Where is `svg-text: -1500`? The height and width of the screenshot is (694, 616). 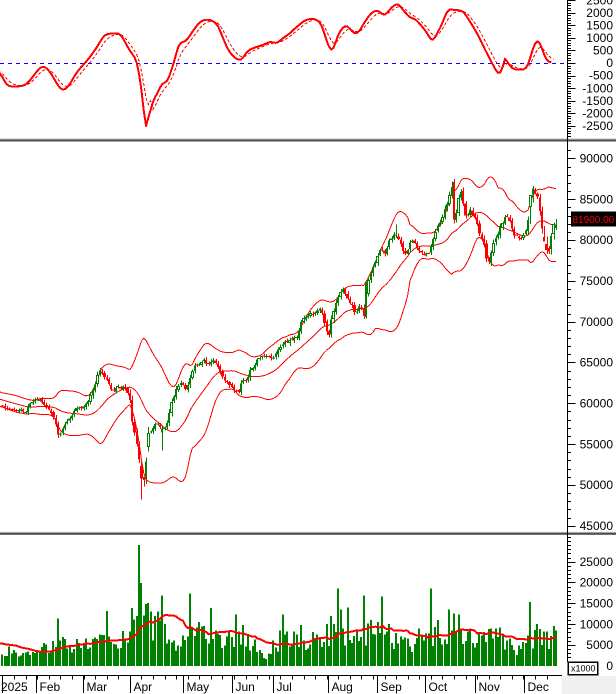
svg-text: -1500 is located at coordinates (597, 101).